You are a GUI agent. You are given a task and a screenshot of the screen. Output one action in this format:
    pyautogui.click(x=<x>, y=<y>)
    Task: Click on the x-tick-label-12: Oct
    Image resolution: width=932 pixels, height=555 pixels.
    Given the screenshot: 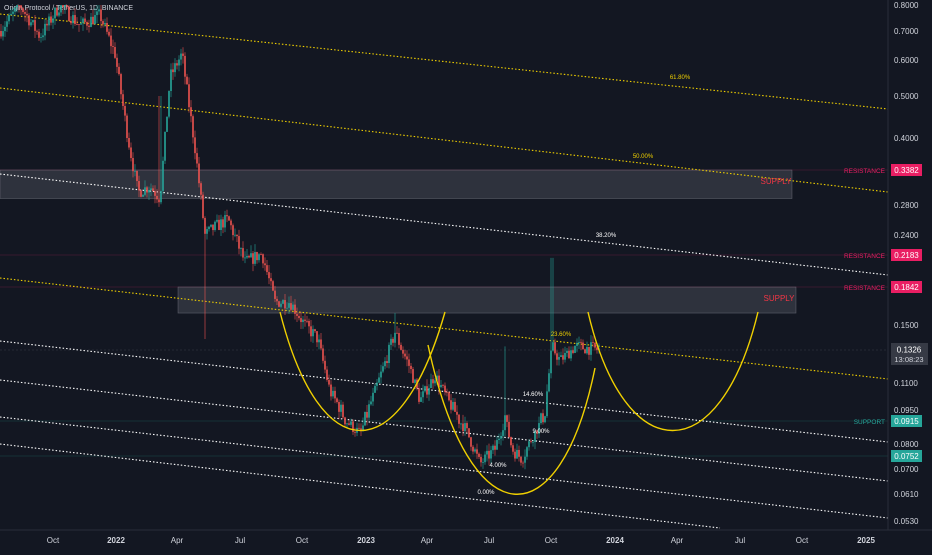 What is the action you would take?
    pyautogui.click(x=802, y=540)
    